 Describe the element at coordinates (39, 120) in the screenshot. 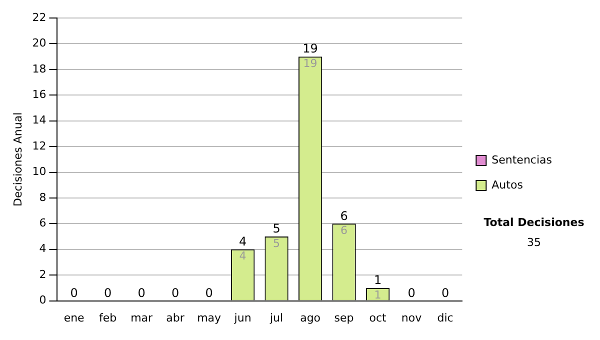

I see `y-tick-label: 14` at that location.